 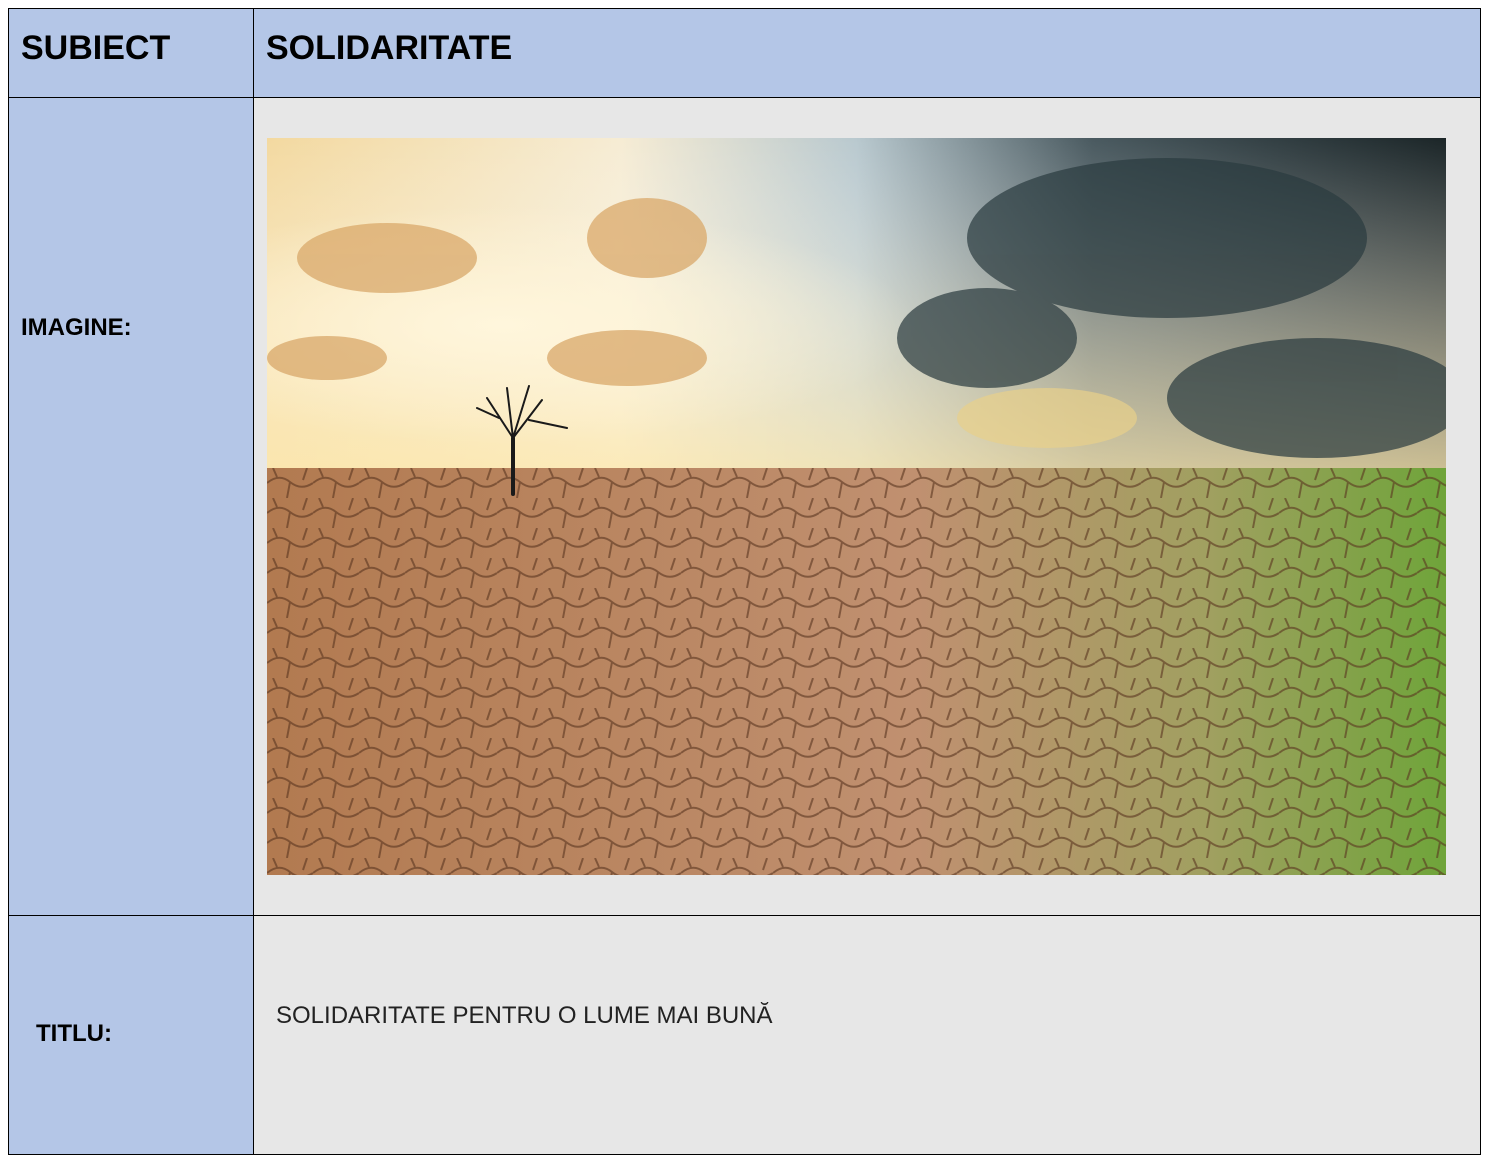 What do you see at coordinates (524, 1015) in the screenshot?
I see `title-text: SOLIDARITATE PENTRU O LUME MAI BUNĂ` at bounding box center [524, 1015].